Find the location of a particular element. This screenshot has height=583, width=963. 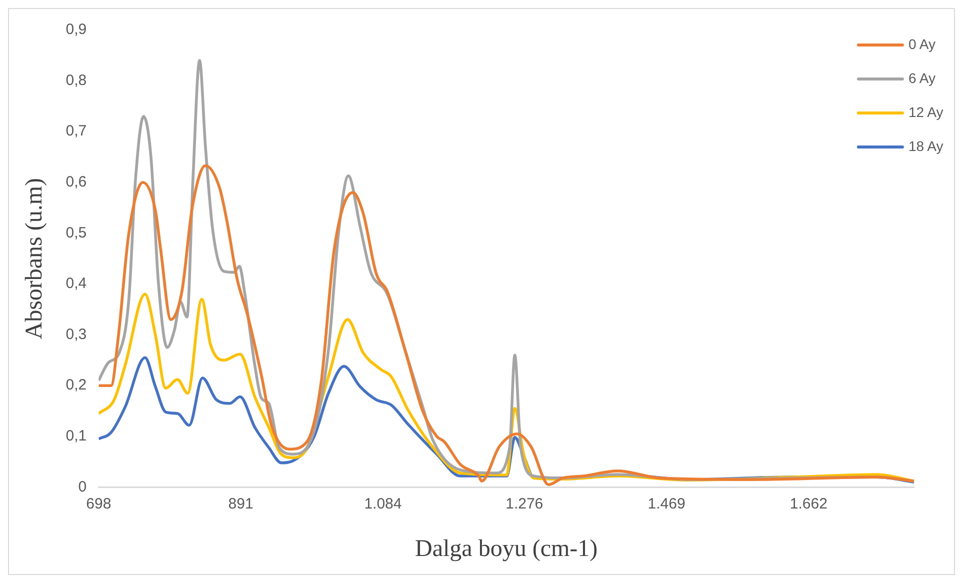

x-tick-label: 1.084 is located at coordinates (383, 503).